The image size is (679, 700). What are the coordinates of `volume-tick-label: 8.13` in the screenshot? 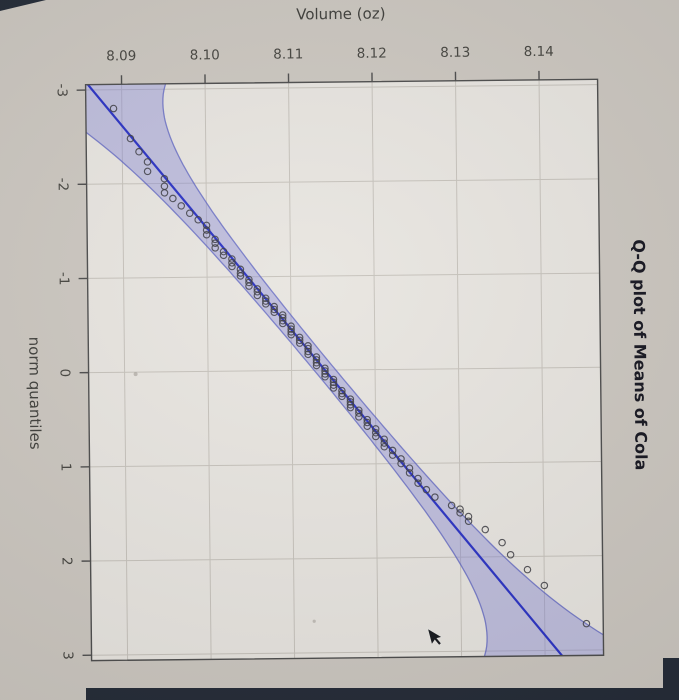 It's located at (455, 53).